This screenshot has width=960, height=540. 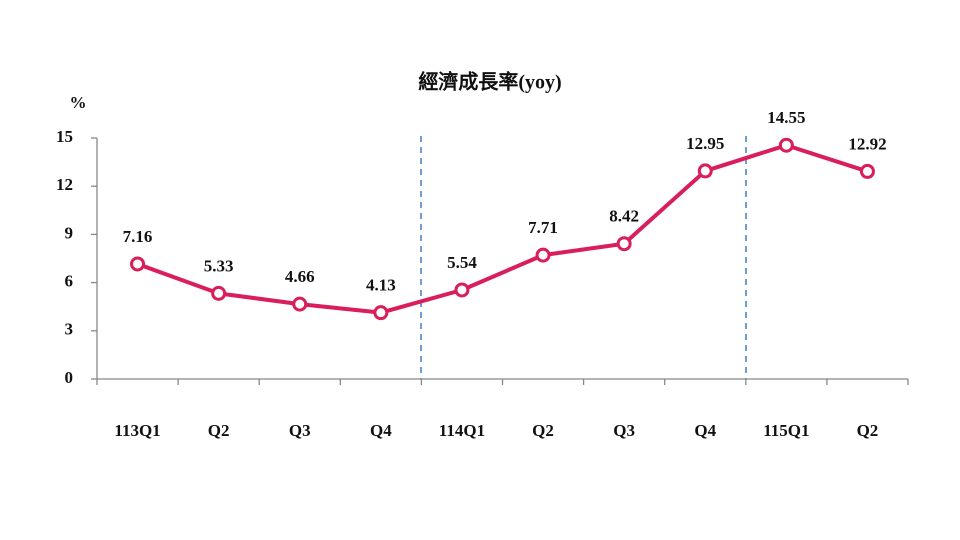 What do you see at coordinates (867, 143) in the screenshot?
I see `data-label: 12.92` at bounding box center [867, 143].